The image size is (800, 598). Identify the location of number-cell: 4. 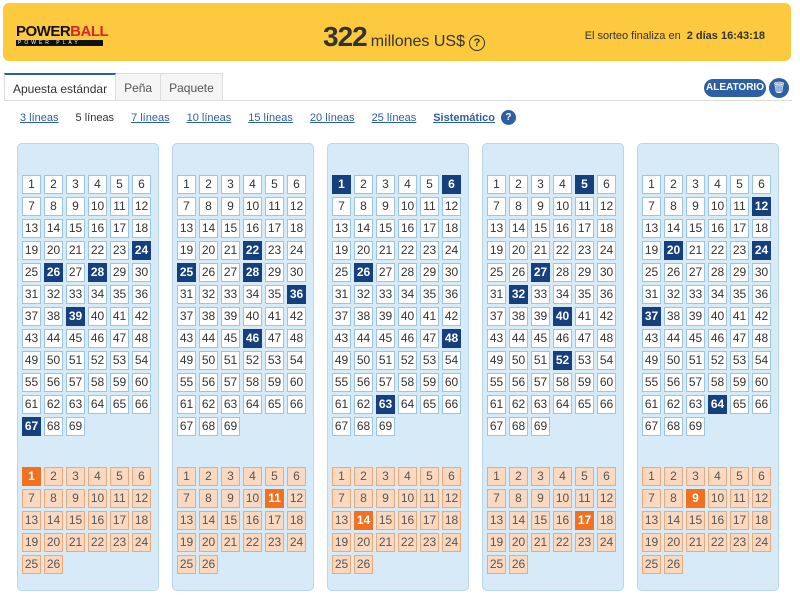
(252, 184).